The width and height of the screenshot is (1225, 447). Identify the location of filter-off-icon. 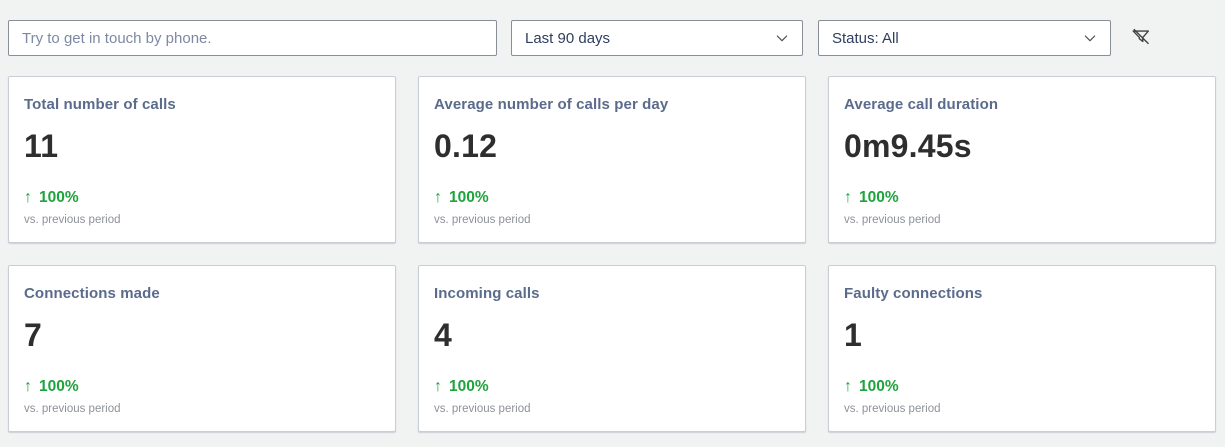
(1141, 38).